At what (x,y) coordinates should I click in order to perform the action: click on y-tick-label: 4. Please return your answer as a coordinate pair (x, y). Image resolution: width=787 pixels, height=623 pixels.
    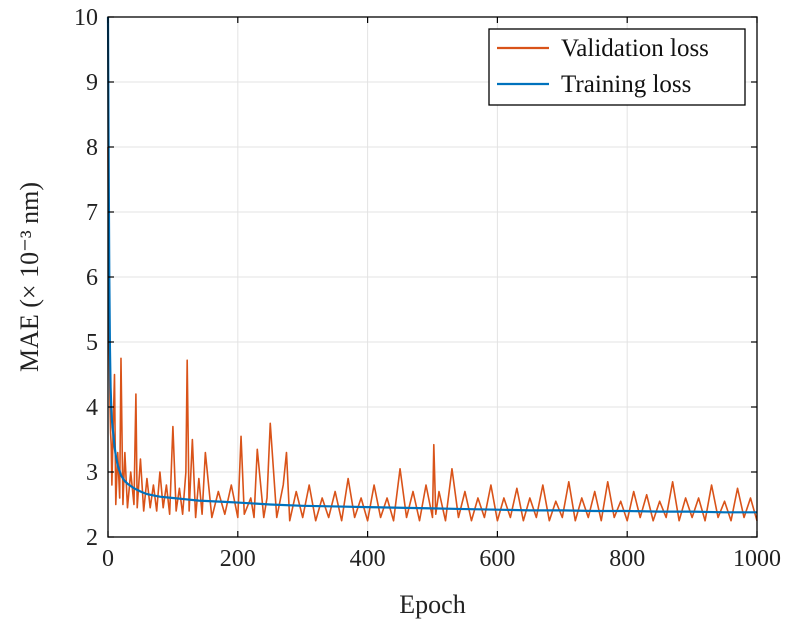
    Looking at the image, I should click on (92, 408).